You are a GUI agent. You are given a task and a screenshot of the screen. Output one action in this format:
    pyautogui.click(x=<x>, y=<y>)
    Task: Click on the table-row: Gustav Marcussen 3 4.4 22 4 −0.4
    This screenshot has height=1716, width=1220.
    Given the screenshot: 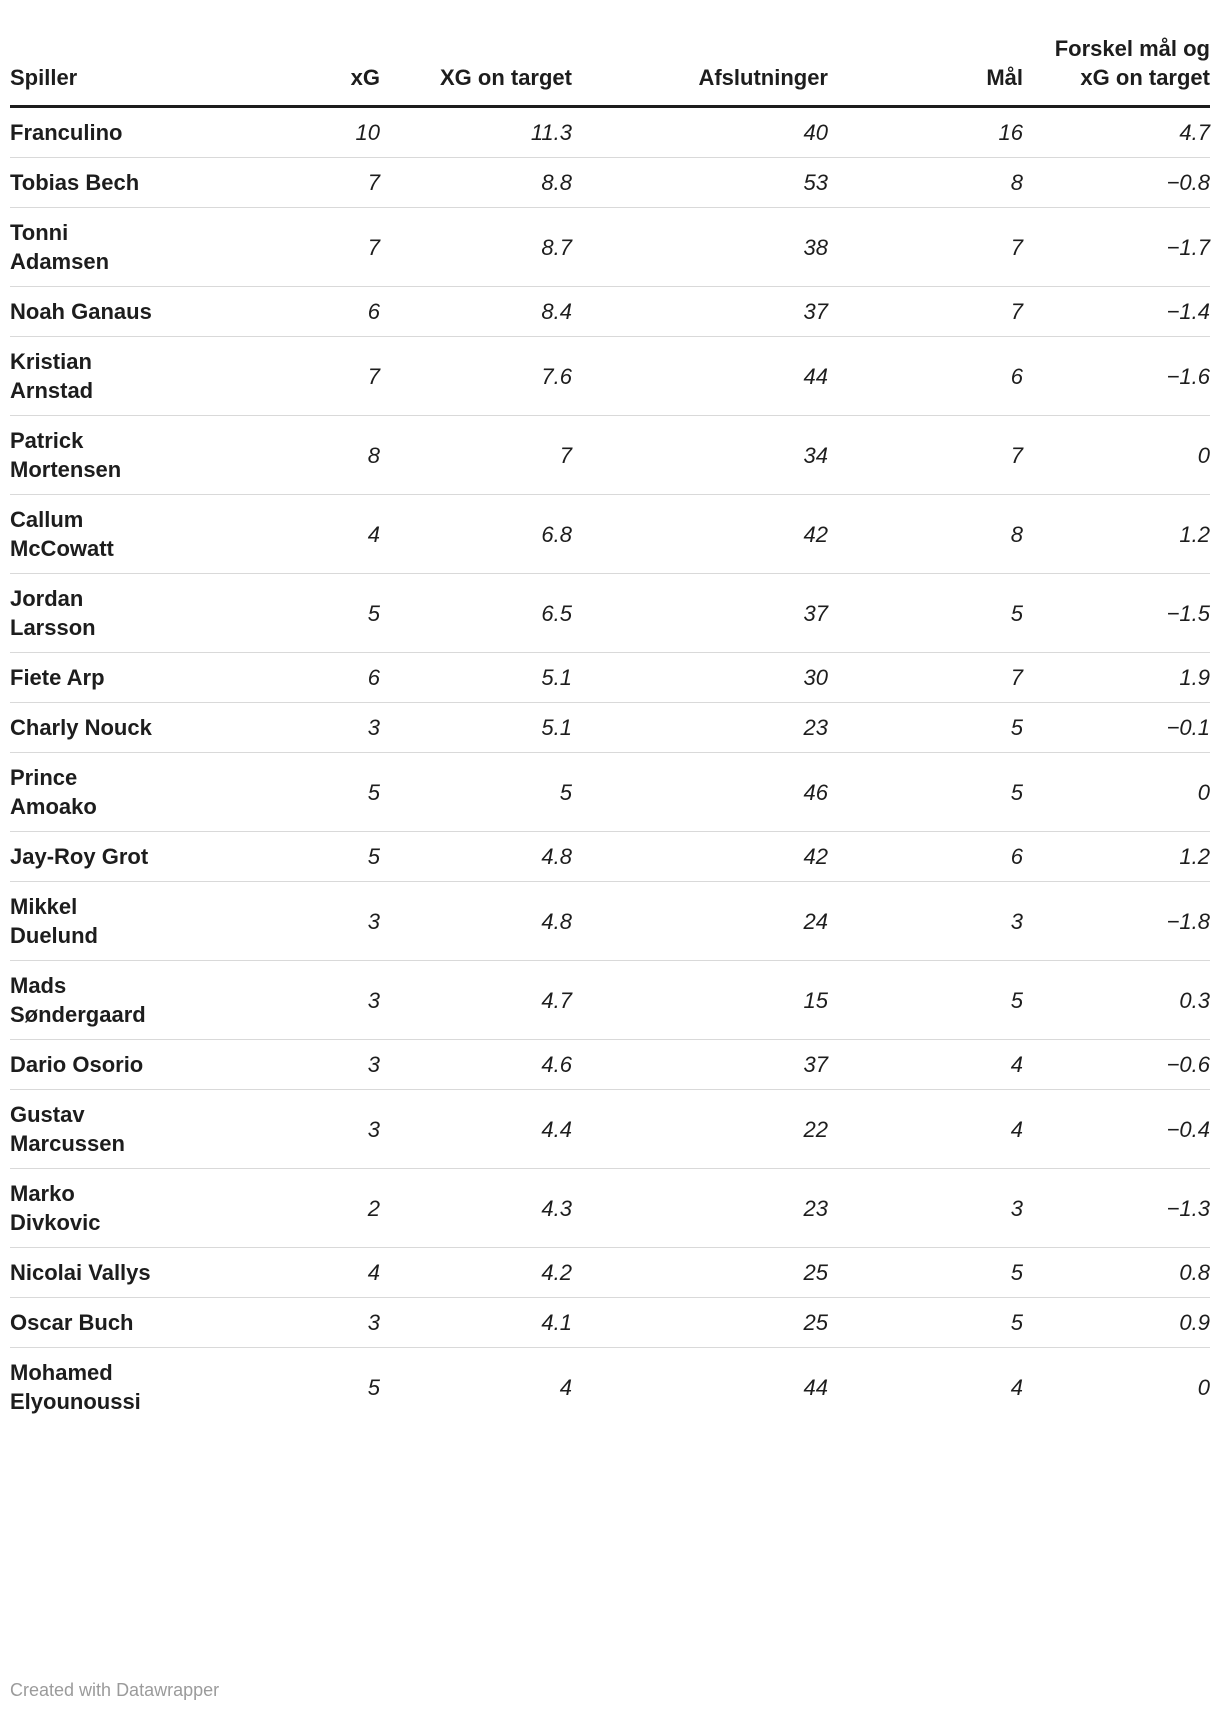 What is the action you would take?
    pyautogui.click(x=610, y=1129)
    